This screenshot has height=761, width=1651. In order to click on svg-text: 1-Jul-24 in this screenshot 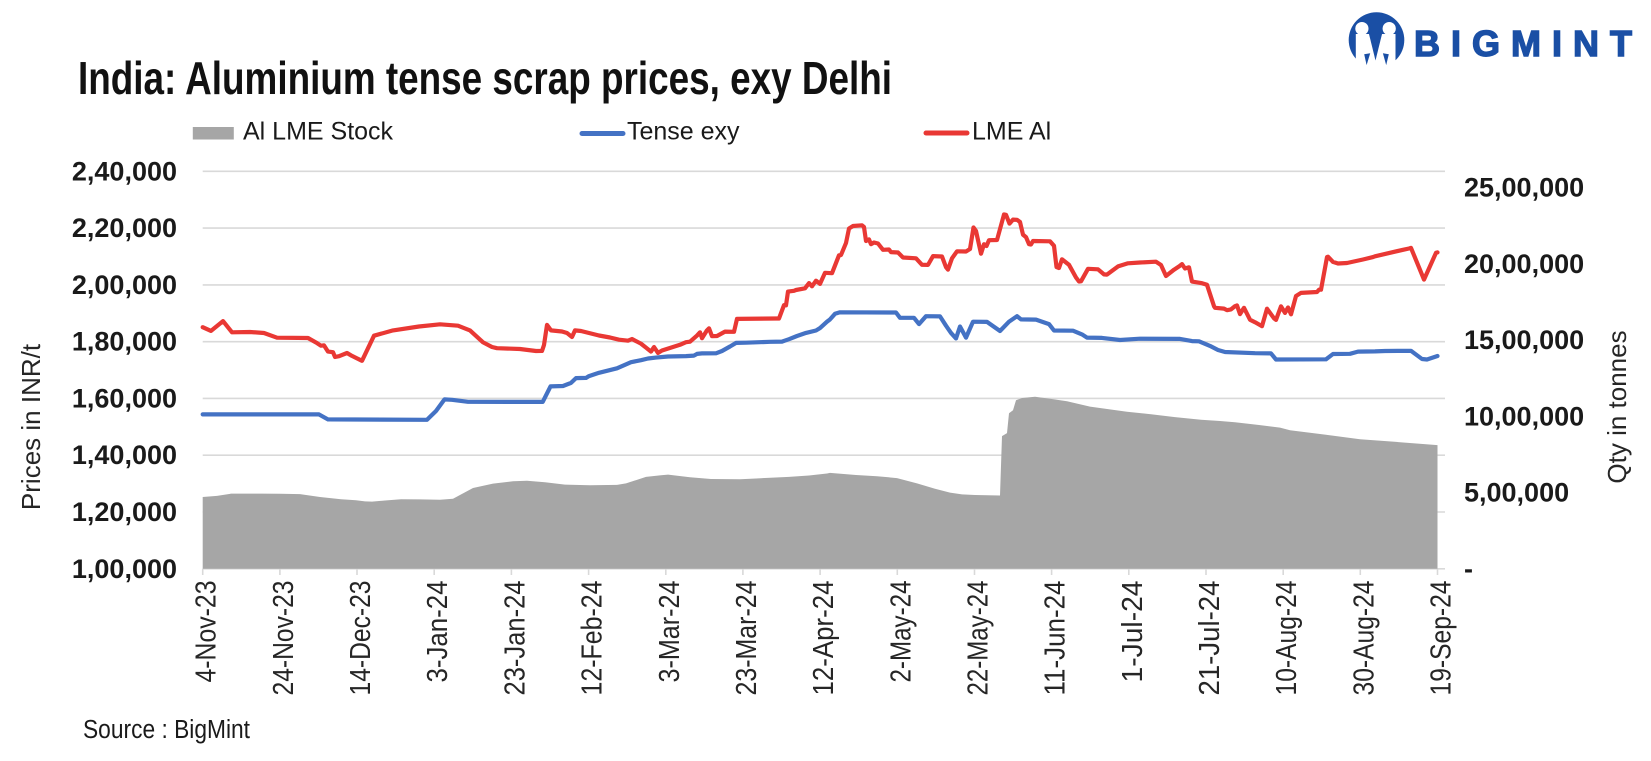, I will do `click(1133, 631)`.